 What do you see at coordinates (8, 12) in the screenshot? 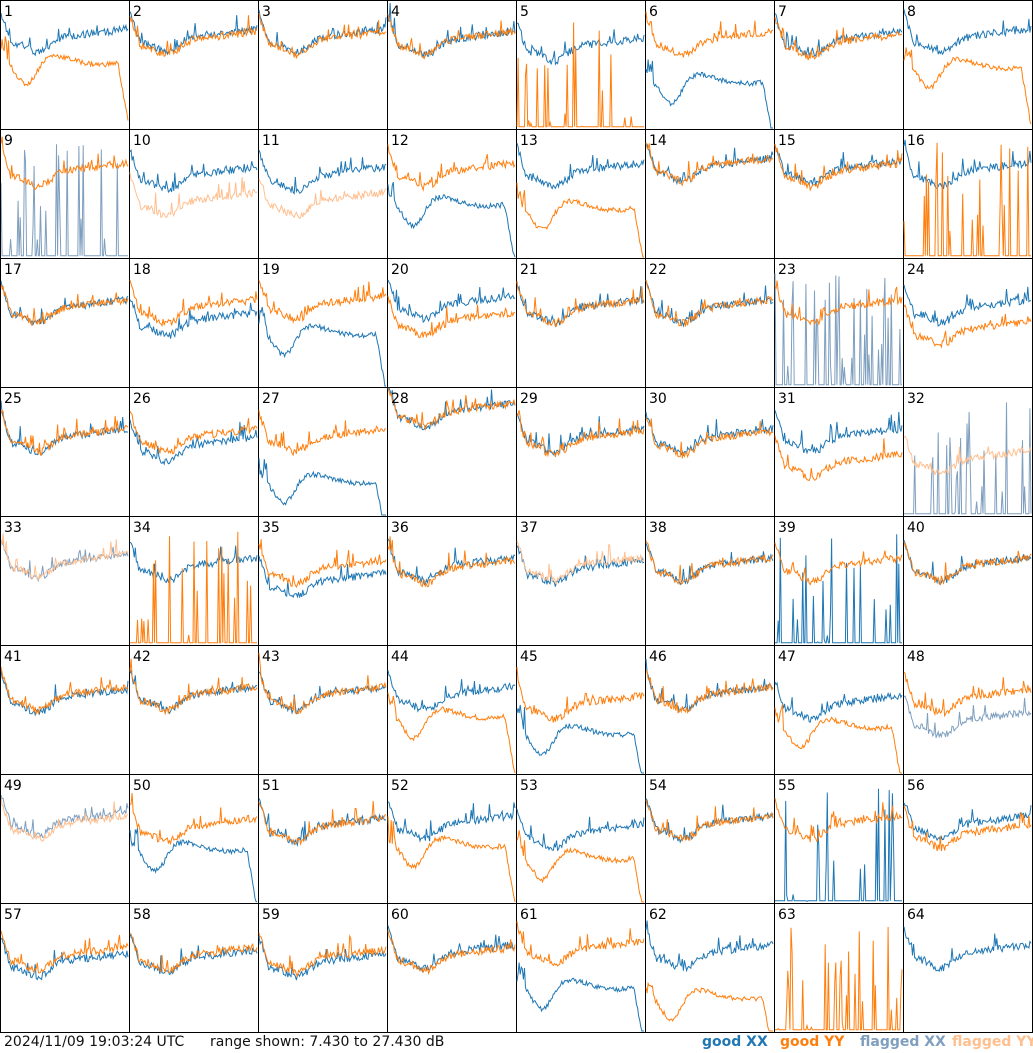
I see `tile-label: 1` at bounding box center [8, 12].